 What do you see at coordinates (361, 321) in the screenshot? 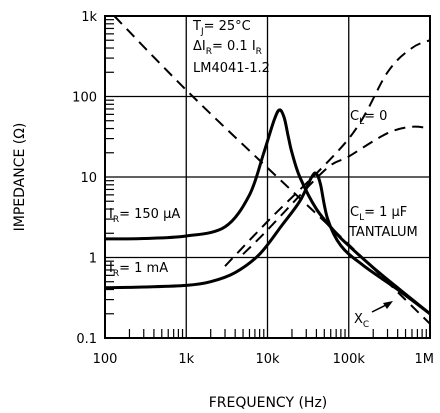
I see `label-xc: XC` at bounding box center [361, 321].